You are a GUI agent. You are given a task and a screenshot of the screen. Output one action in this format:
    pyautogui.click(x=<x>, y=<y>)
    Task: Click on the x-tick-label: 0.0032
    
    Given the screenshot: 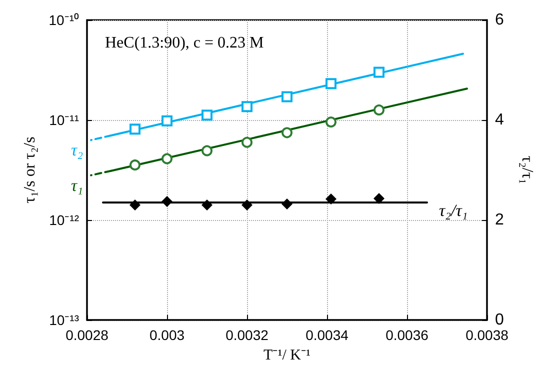 What is the action you would take?
    pyautogui.click(x=247, y=335)
    